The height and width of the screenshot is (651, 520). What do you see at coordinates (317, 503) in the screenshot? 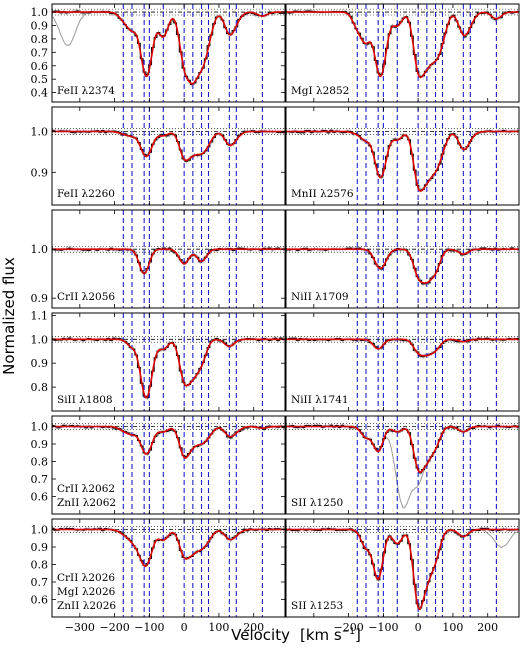
I see `ion-label: SII λ1250` at bounding box center [317, 503].